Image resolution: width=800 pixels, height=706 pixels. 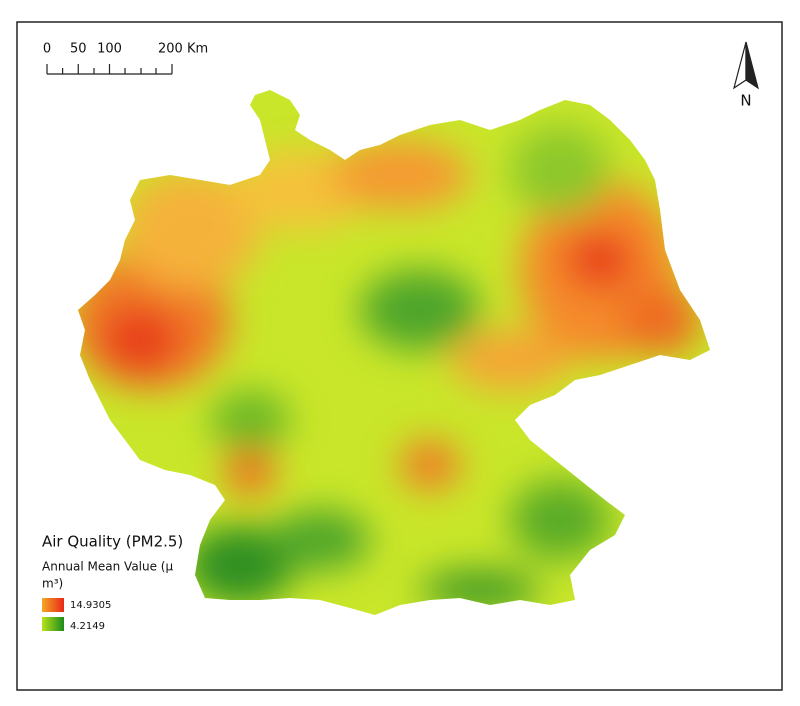 I want to click on legend-subtitle: m³), so click(x=52, y=584).